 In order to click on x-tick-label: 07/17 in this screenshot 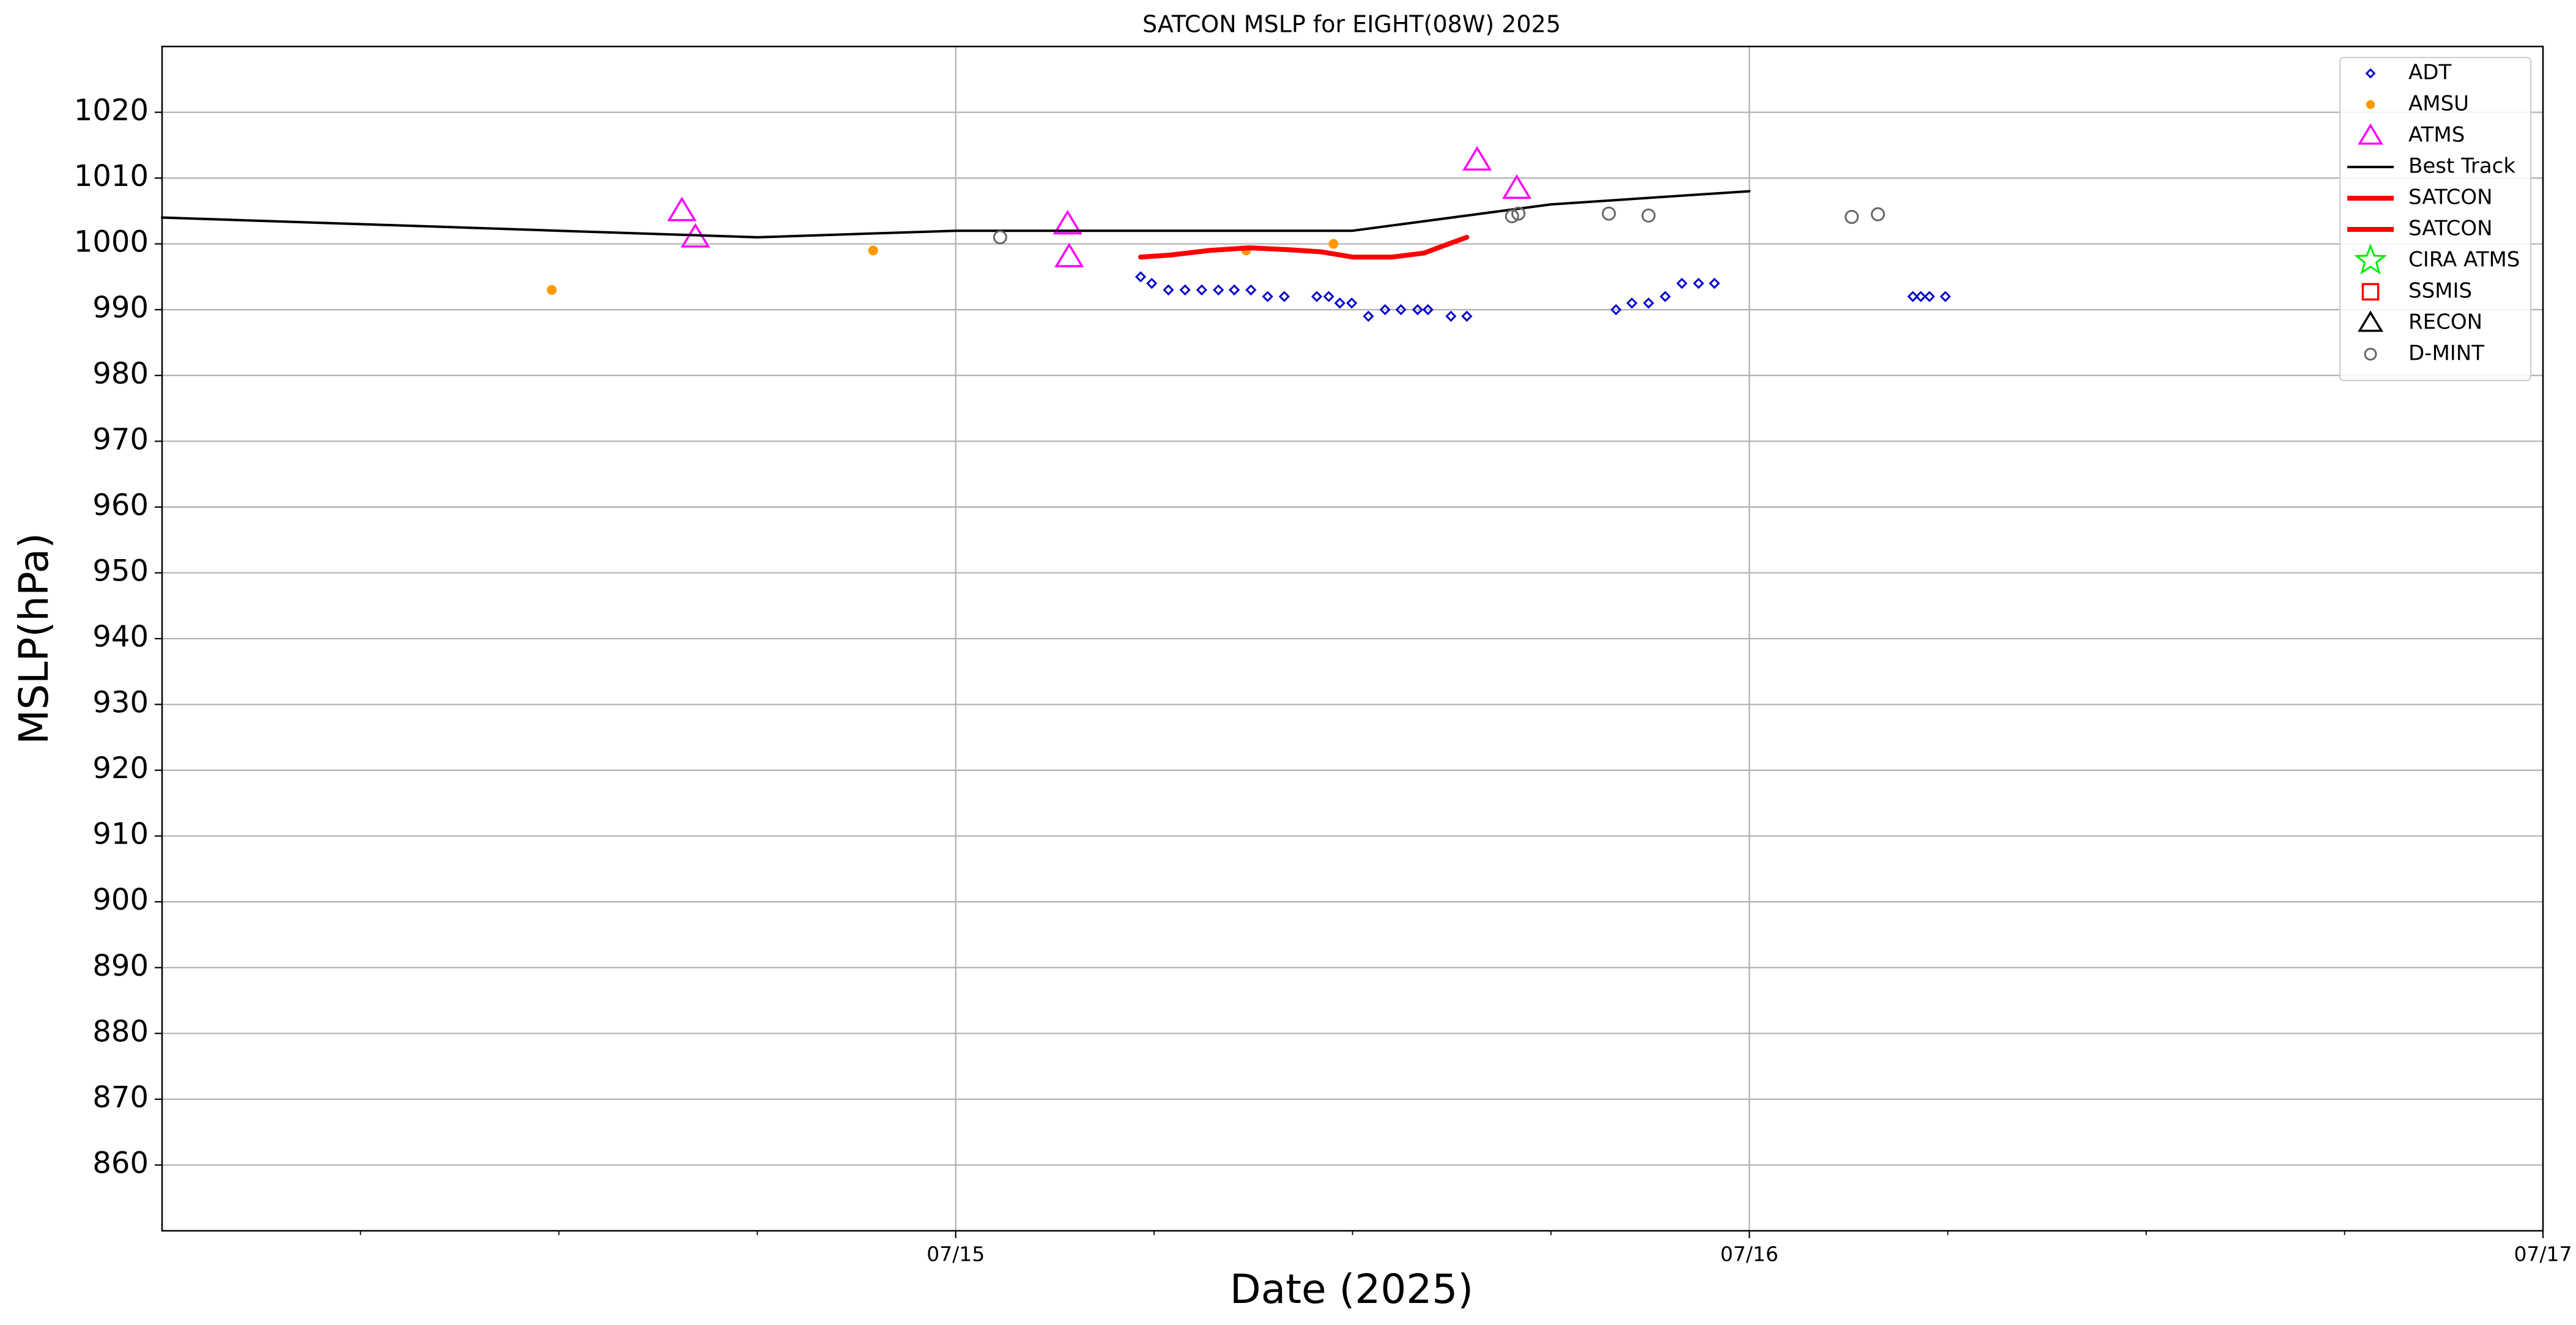, I will do `click(2543, 1254)`.